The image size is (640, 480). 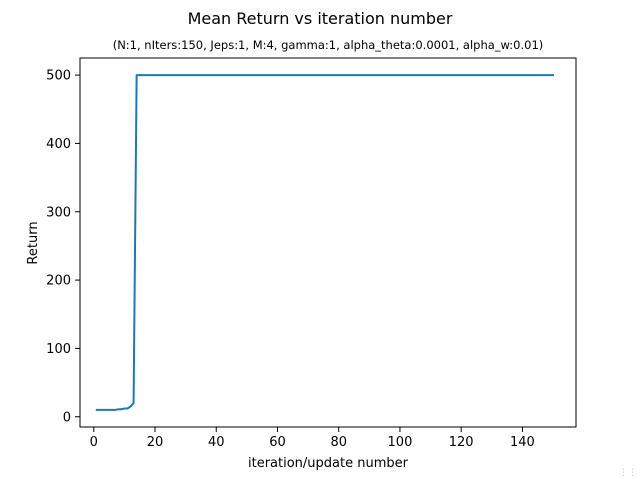 I want to click on x-tick-label: 100, so click(x=400, y=442).